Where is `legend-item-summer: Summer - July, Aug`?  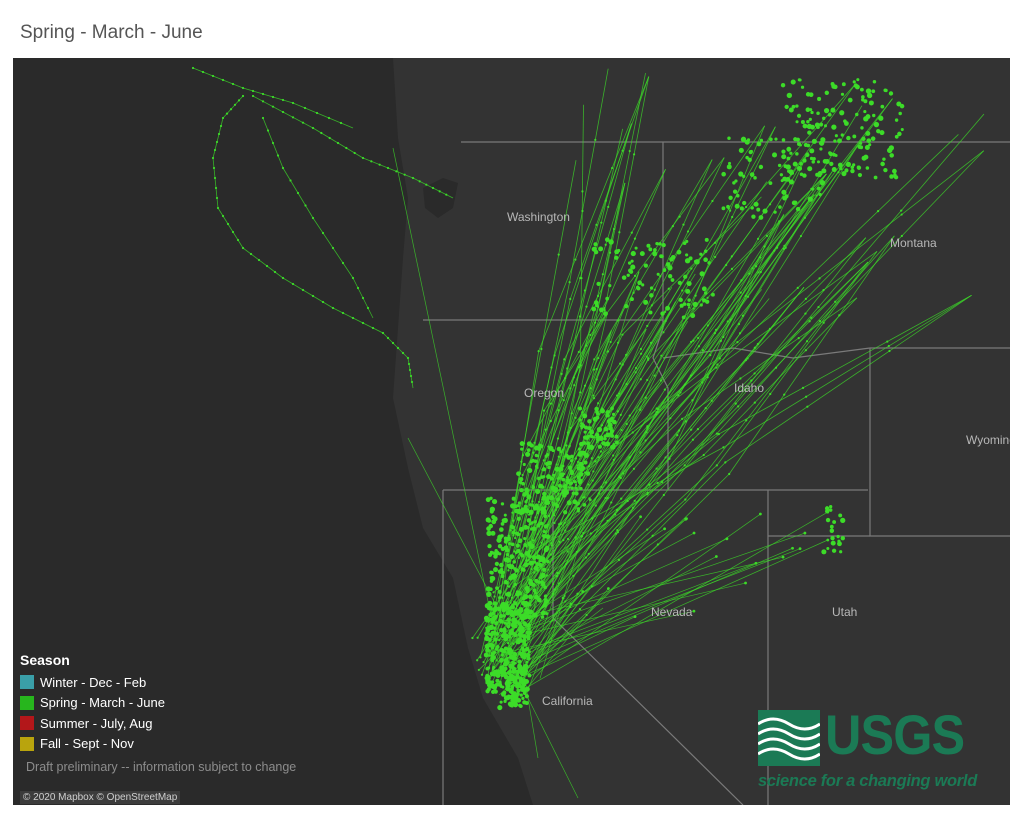 legend-item-summer: Summer - July, Aug is located at coordinates (92, 723).